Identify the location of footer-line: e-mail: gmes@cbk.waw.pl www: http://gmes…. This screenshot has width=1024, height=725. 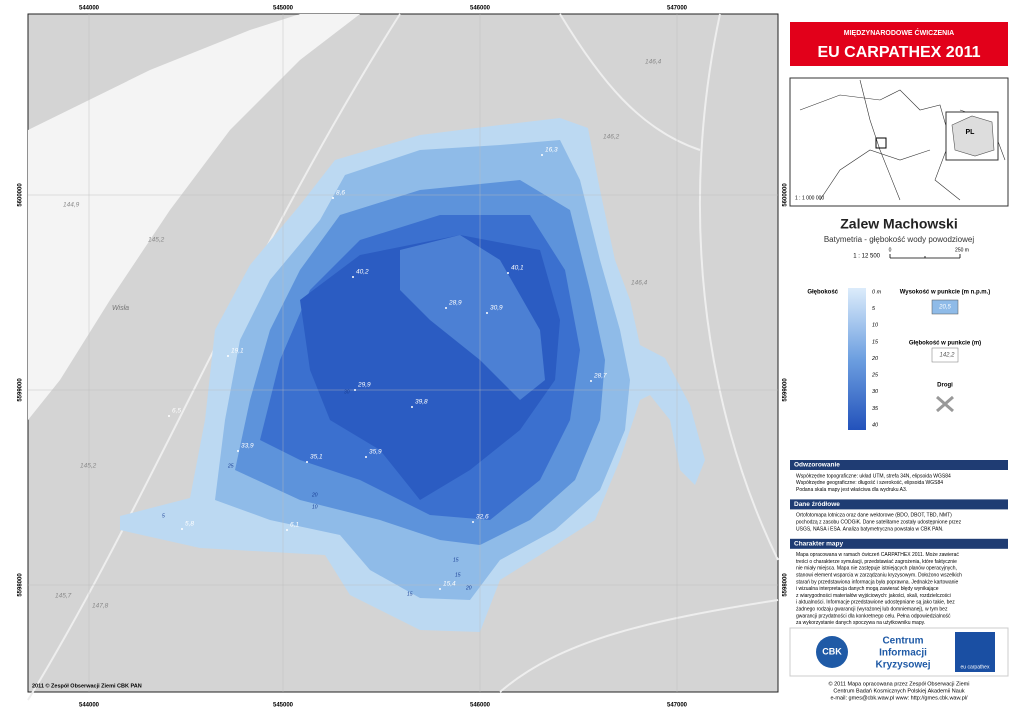
(898, 698).